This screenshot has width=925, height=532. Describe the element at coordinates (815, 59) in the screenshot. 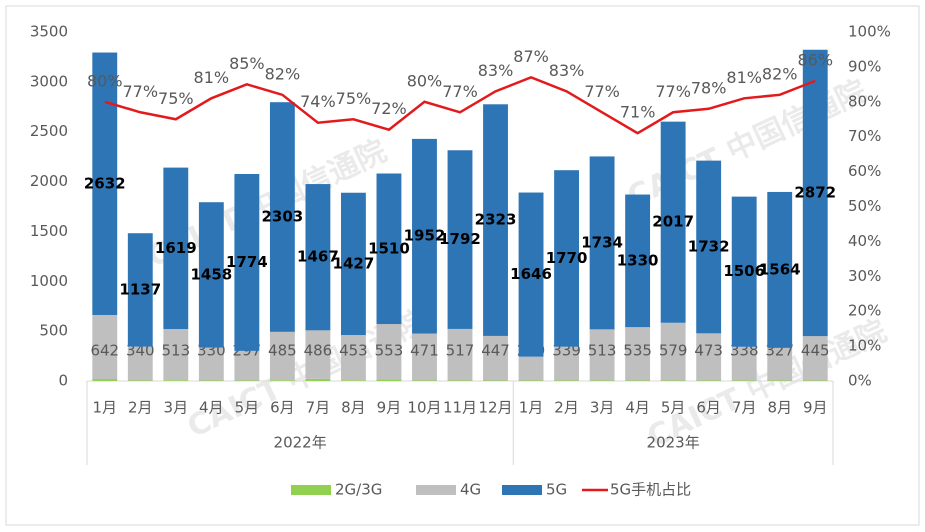

I see `line-label: 86%` at that location.